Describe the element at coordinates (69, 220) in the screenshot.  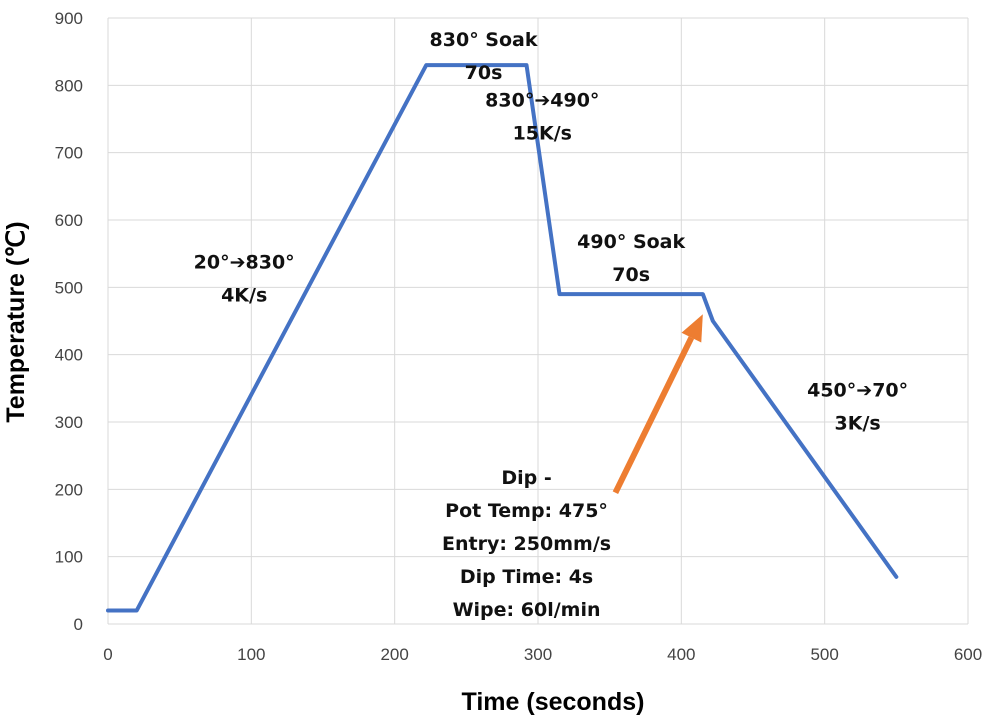
I see `y-tick-label: 600` at that location.